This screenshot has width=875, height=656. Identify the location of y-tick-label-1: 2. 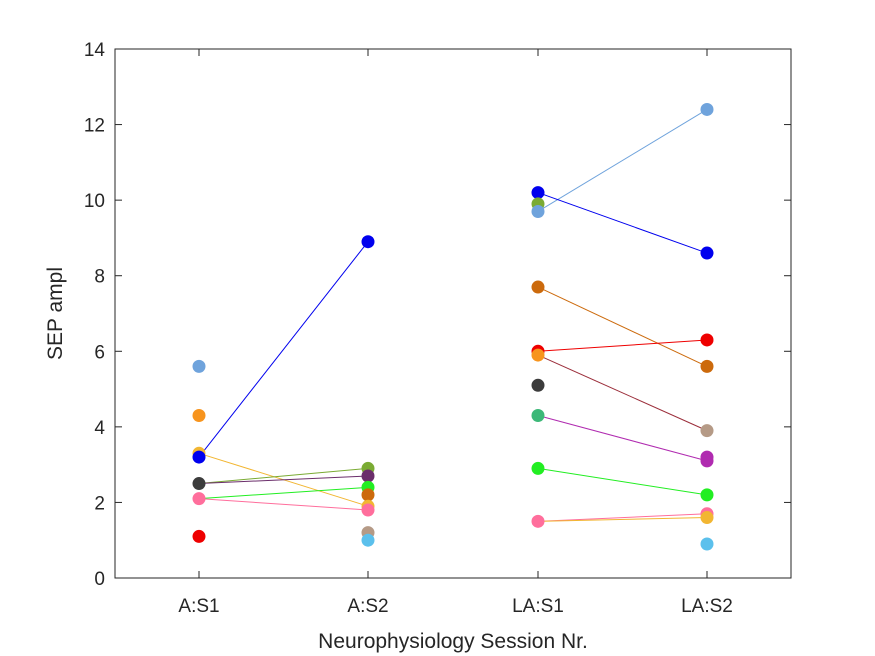
(99, 503).